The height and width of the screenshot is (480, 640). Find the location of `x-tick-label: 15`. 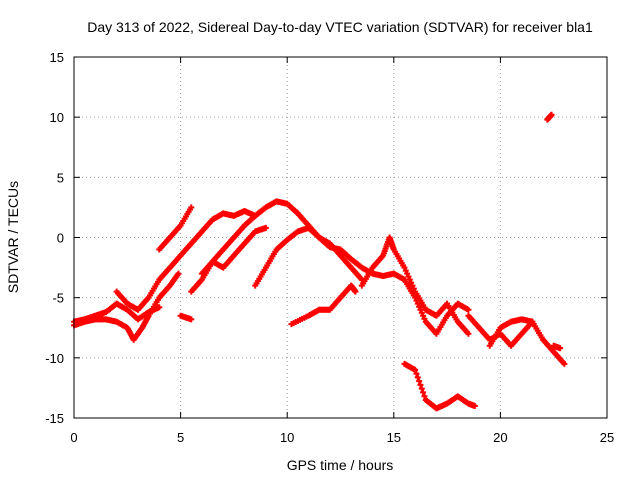

x-tick-label: 15 is located at coordinates (394, 437).